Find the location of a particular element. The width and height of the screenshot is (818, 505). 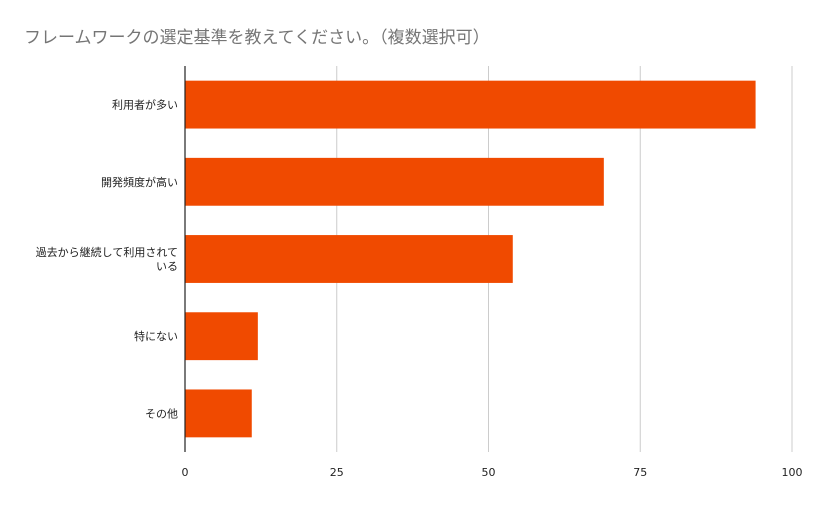

x-tick-label: 25 is located at coordinates (337, 472).